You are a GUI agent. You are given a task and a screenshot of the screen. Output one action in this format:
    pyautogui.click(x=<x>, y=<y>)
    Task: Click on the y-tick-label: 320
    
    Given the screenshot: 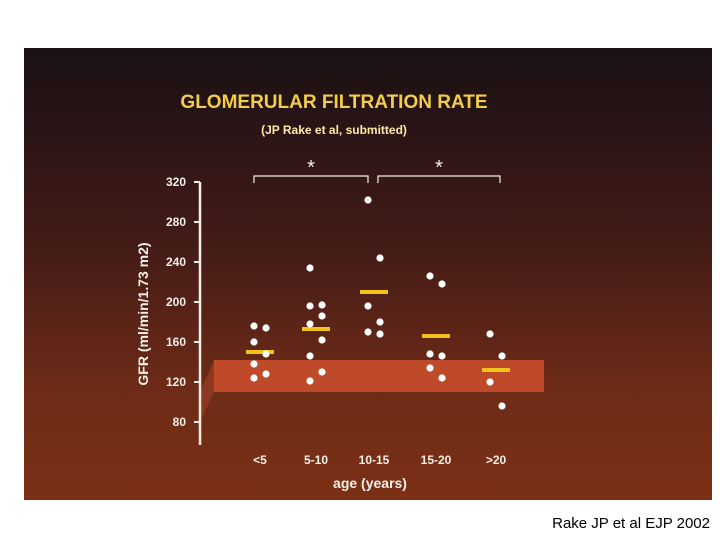 What is the action you would take?
    pyautogui.click(x=176, y=182)
    